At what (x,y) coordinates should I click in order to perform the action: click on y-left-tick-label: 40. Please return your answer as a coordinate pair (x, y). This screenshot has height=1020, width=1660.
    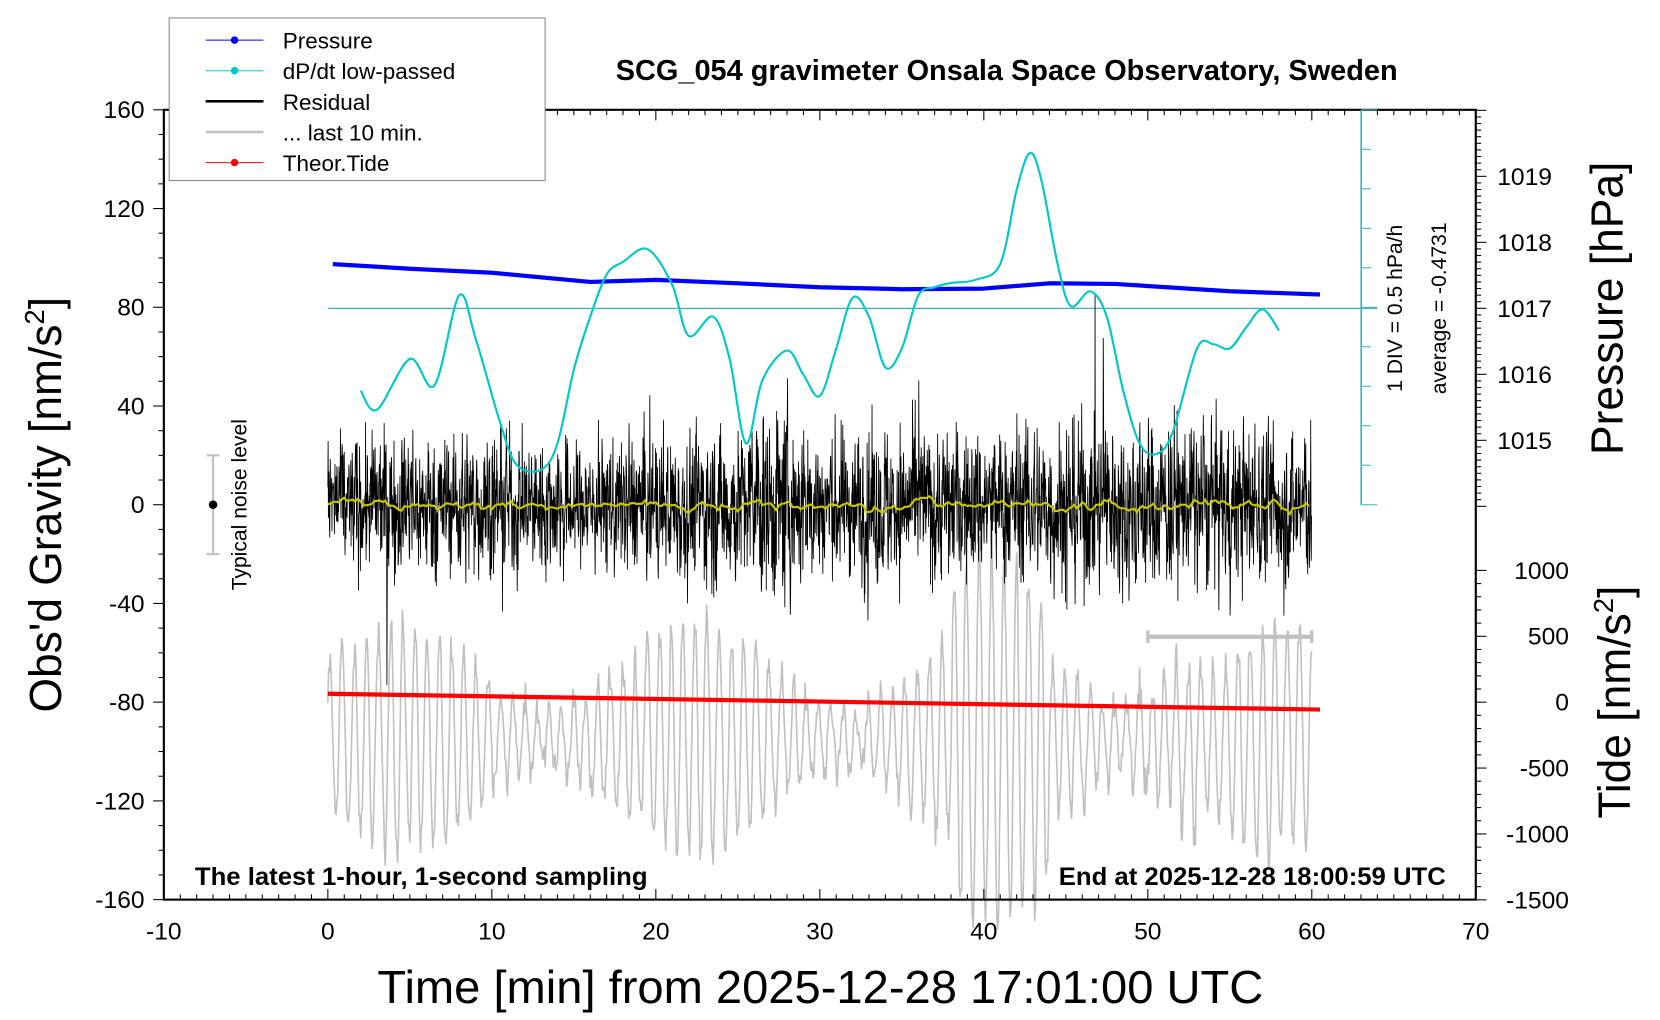
    Looking at the image, I should click on (130, 407).